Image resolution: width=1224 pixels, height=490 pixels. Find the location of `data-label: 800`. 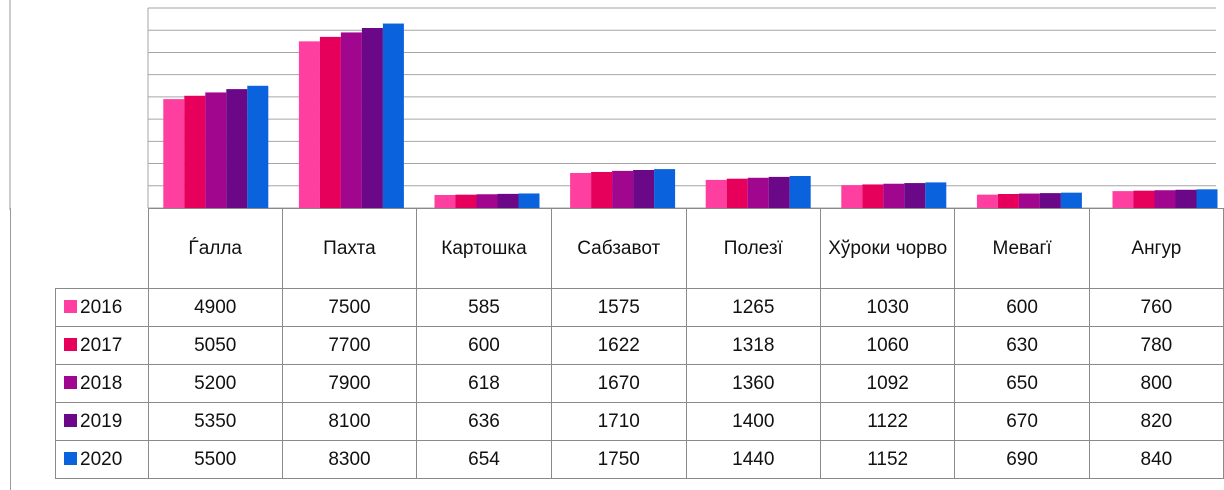

data-label: 800 is located at coordinates (1156, 383).